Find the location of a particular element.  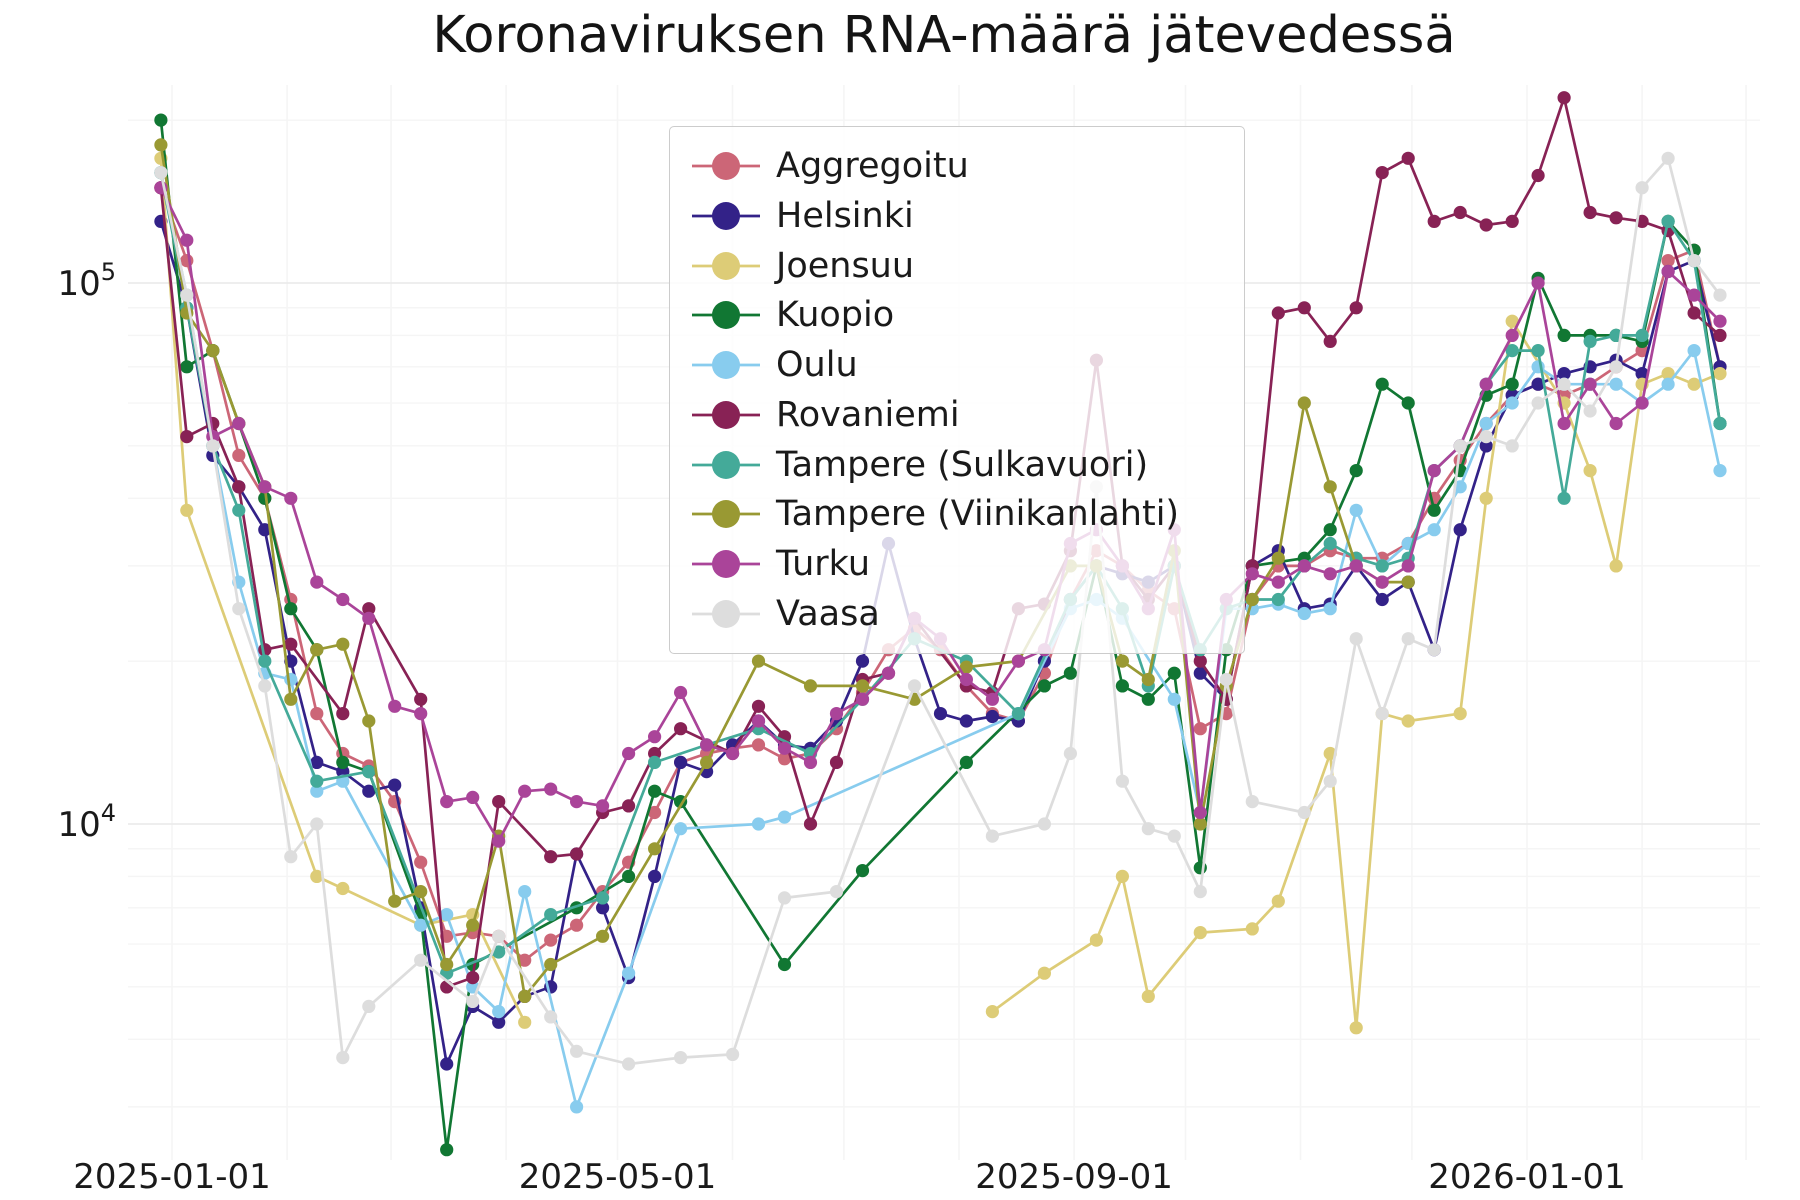

legend-marker-tampere-viinikanlahti is located at coordinates (726, 514).